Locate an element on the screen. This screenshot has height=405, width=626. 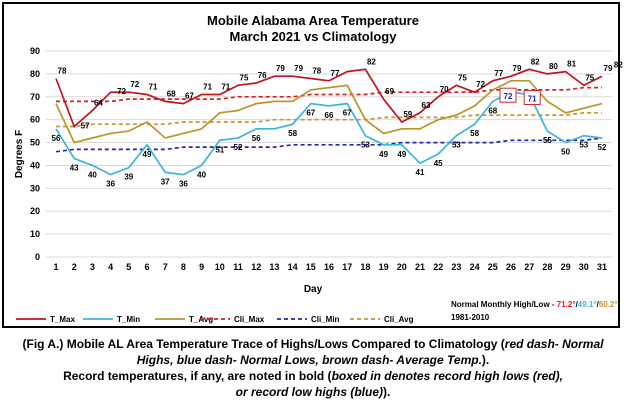
normals-note-part: Normal Monthly High/Low - is located at coordinates (504, 304).